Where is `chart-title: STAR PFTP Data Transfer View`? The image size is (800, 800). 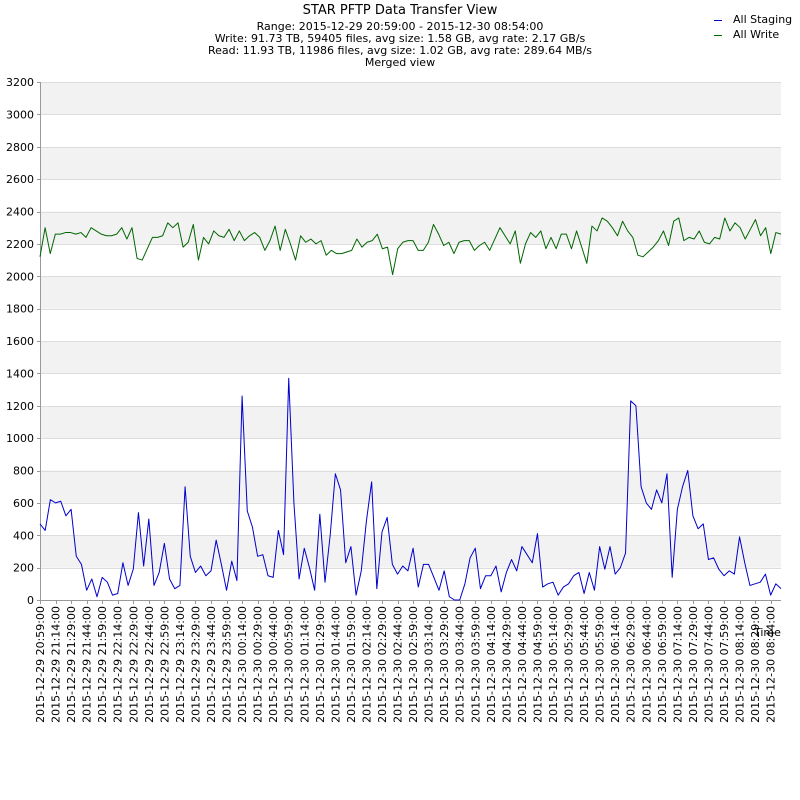
chart-title: STAR PFTP Data Transfer View is located at coordinates (400, 10).